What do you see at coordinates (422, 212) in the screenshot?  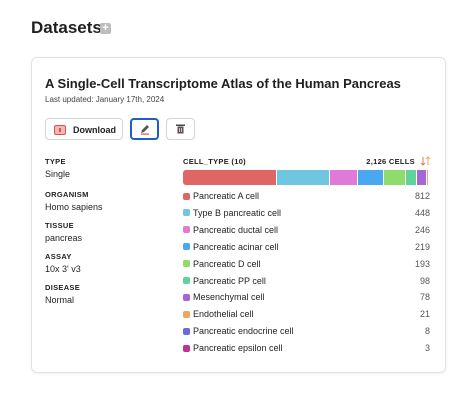 I see `cell-count: 448` at bounding box center [422, 212].